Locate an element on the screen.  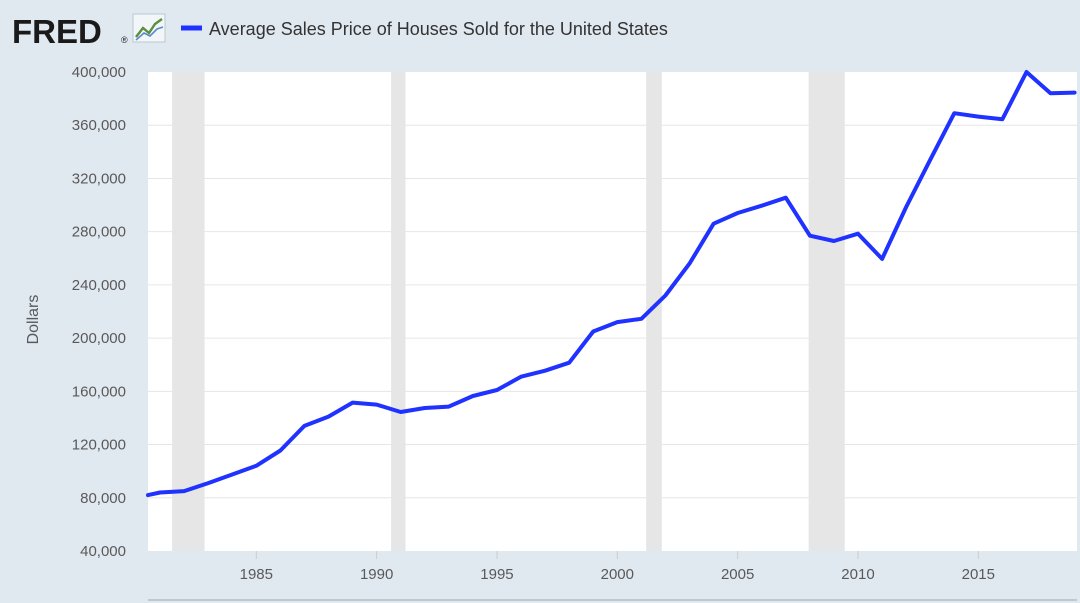
x-tick-label-2: 1995 is located at coordinates (496, 574).